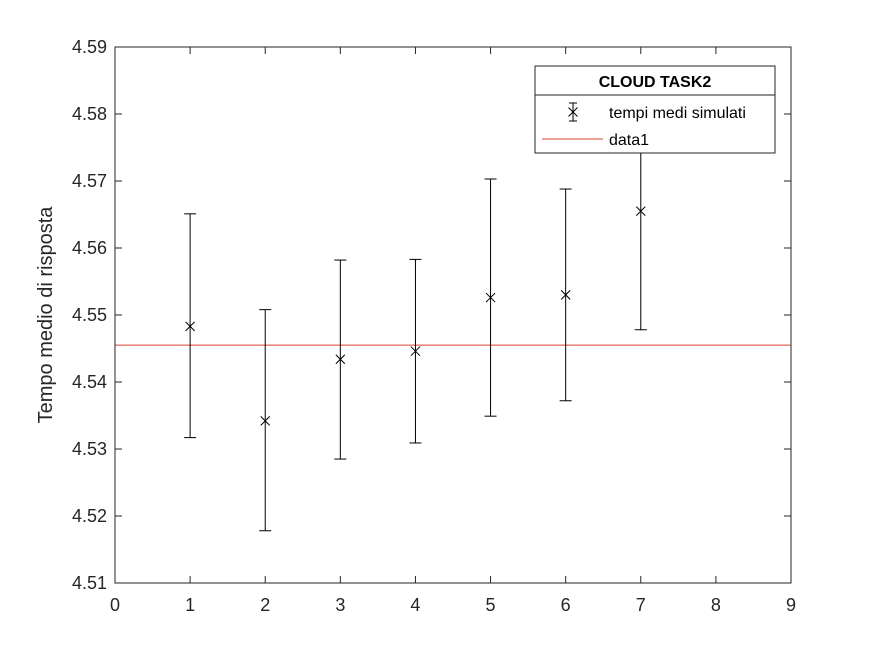  What do you see at coordinates (716, 605) in the screenshot?
I see `x-tick-label: 8` at bounding box center [716, 605].